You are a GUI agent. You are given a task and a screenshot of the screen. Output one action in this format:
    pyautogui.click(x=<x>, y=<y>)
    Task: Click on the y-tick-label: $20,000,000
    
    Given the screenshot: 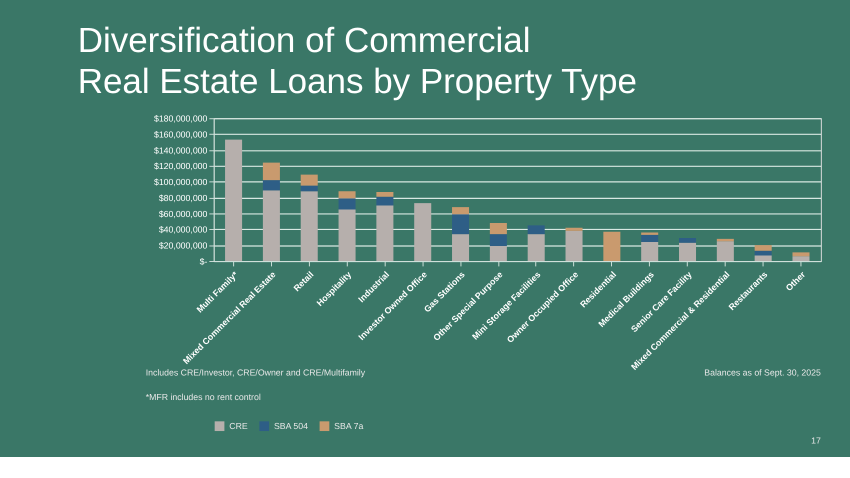 What is the action you would take?
    pyautogui.click(x=183, y=245)
    